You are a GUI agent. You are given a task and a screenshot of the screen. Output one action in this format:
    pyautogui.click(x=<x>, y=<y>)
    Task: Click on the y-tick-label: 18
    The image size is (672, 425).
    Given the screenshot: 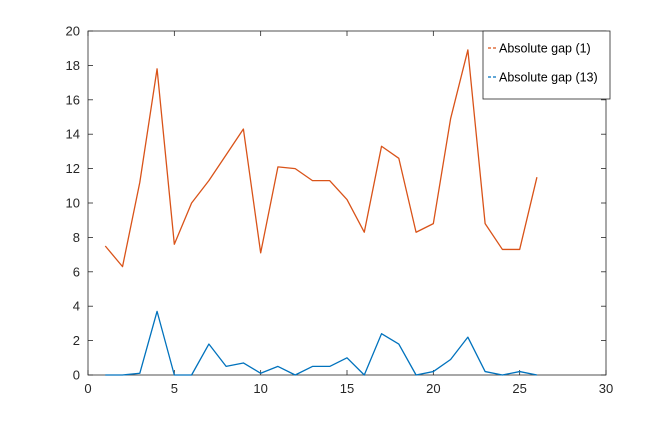 What is the action you would take?
    pyautogui.click(x=73, y=65)
    